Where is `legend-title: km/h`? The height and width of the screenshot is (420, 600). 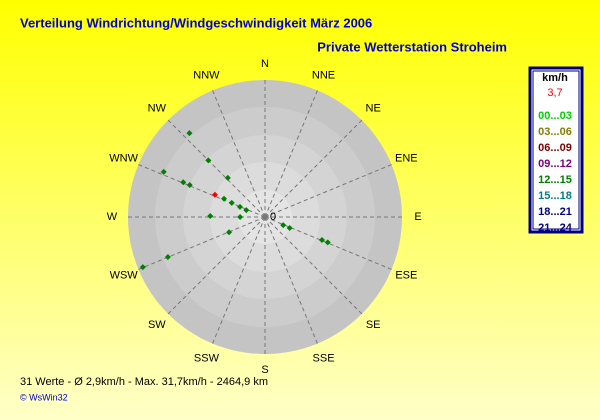
legend-title: km/h is located at coordinates (555, 78).